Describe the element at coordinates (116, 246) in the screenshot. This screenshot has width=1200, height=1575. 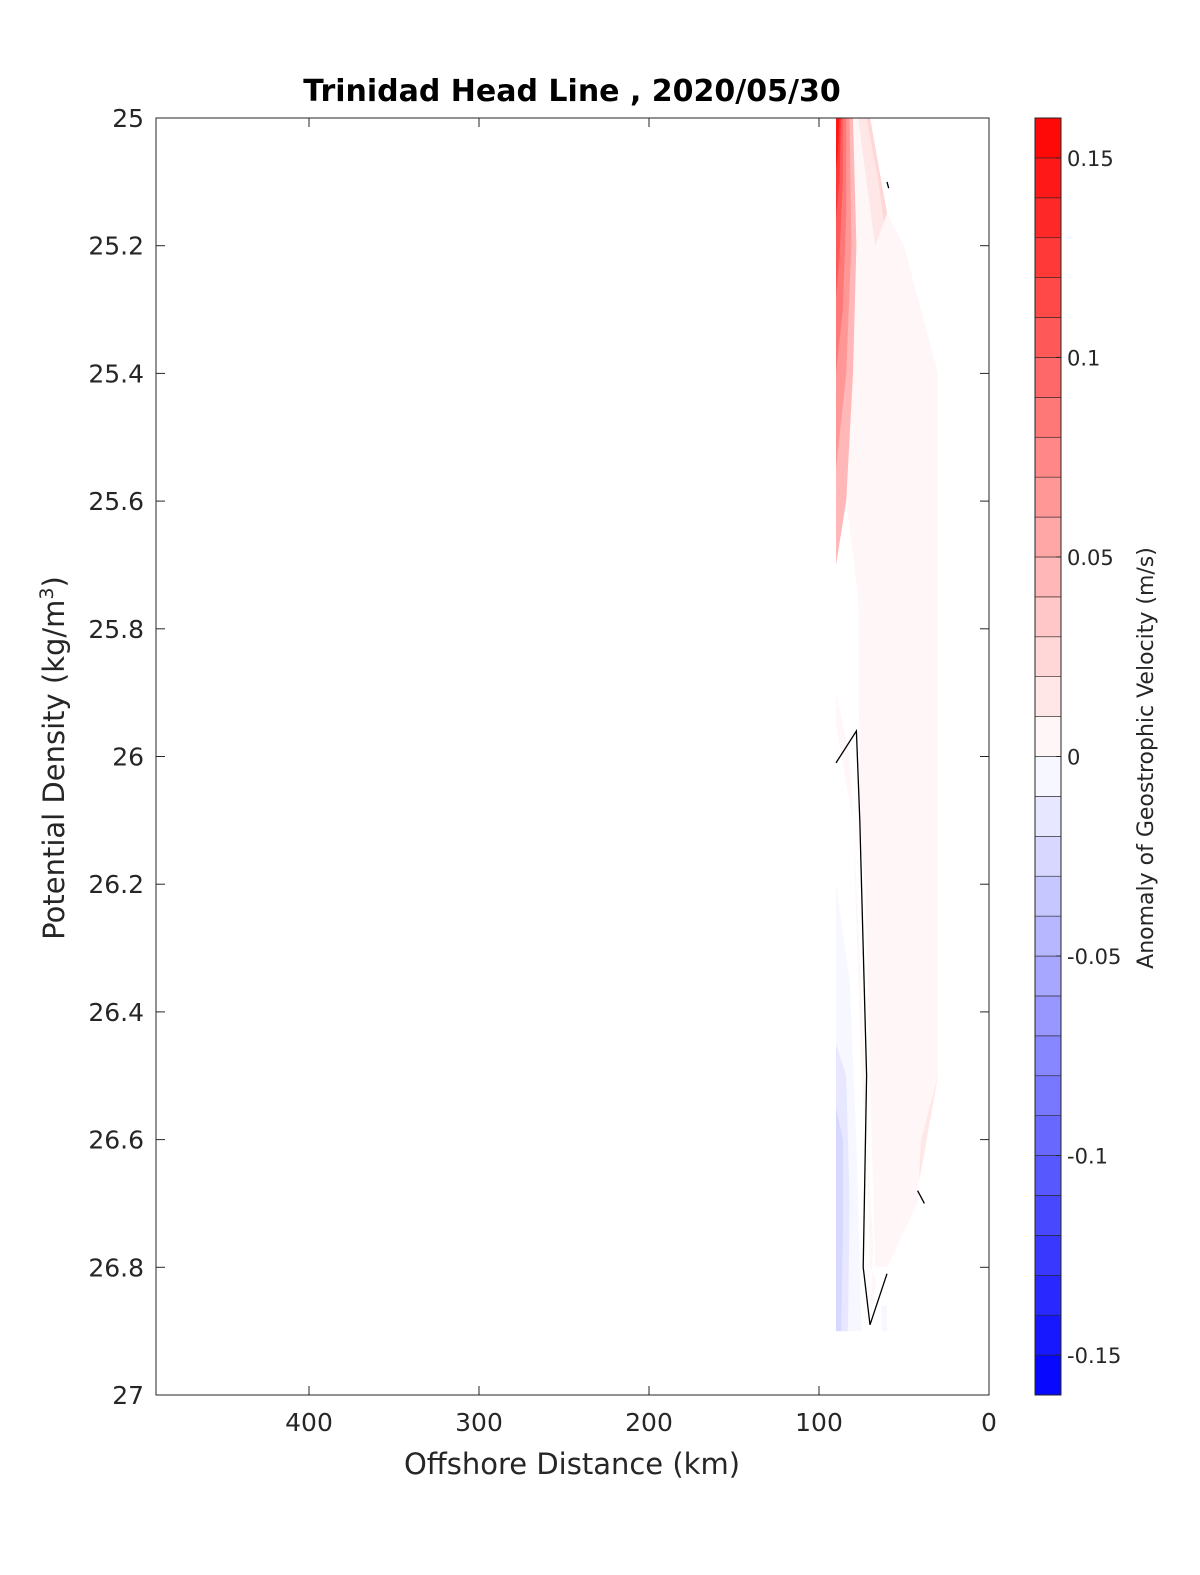
I see `y-tick-label: 25.2` at that location.